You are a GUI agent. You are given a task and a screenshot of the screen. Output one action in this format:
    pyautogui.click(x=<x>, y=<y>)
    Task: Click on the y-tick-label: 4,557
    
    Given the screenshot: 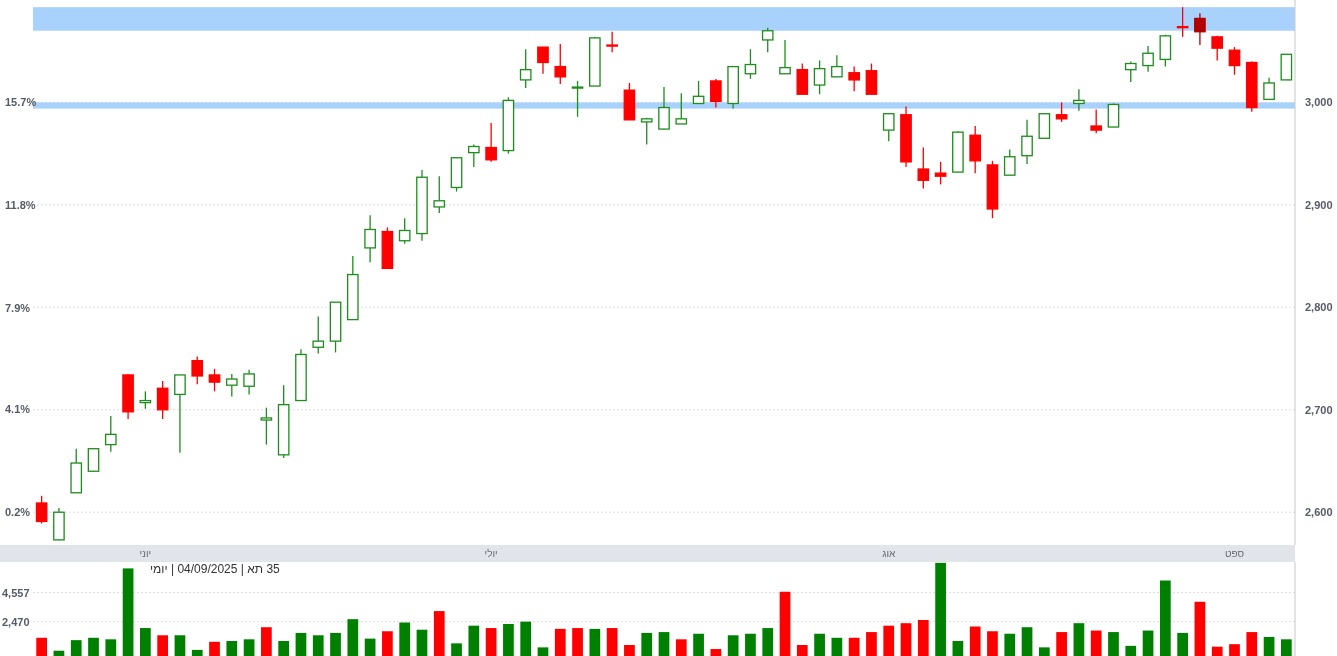 What is the action you would take?
    pyautogui.click(x=16, y=592)
    